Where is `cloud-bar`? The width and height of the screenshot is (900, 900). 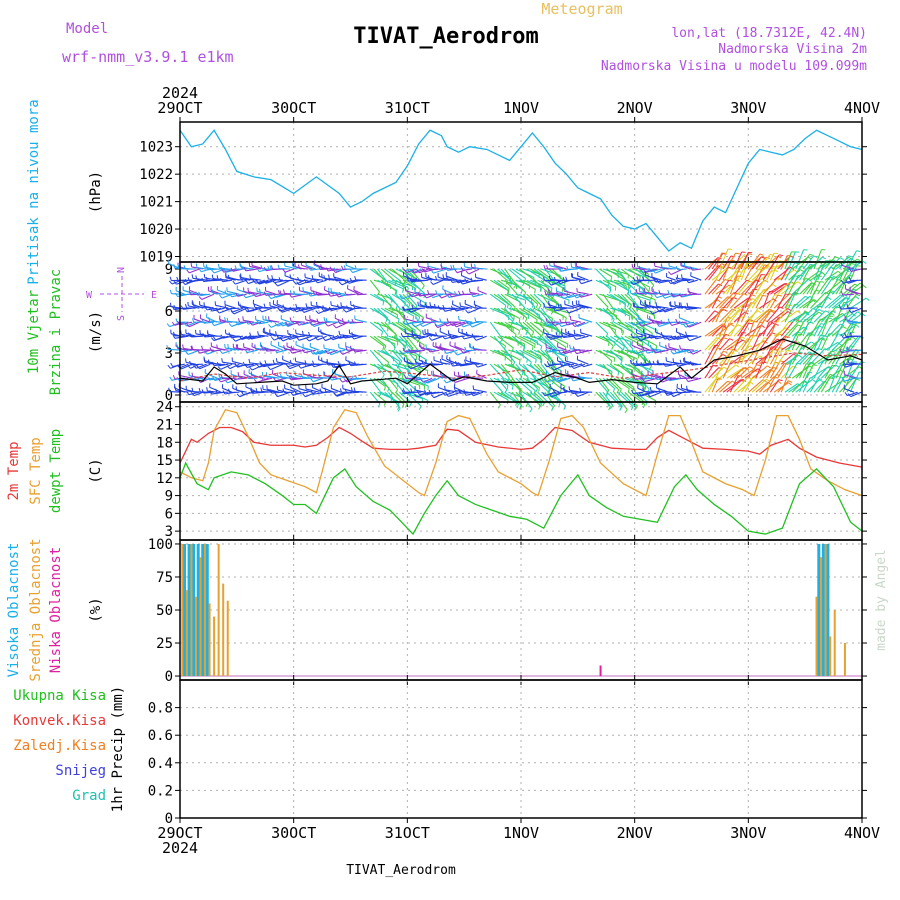 cloud-bar is located at coordinates (218, 610).